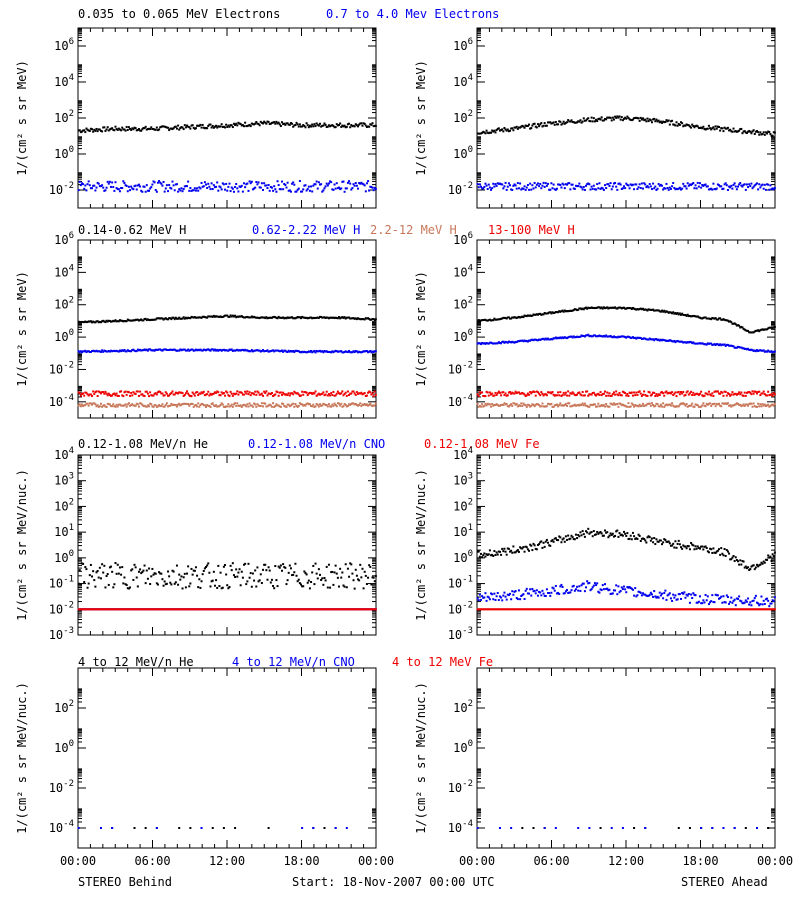 This screenshot has width=800, height=905. What do you see at coordinates (64, 454) in the screenshot?
I see `y-tick-label: 10⁴` at bounding box center [64, 454].